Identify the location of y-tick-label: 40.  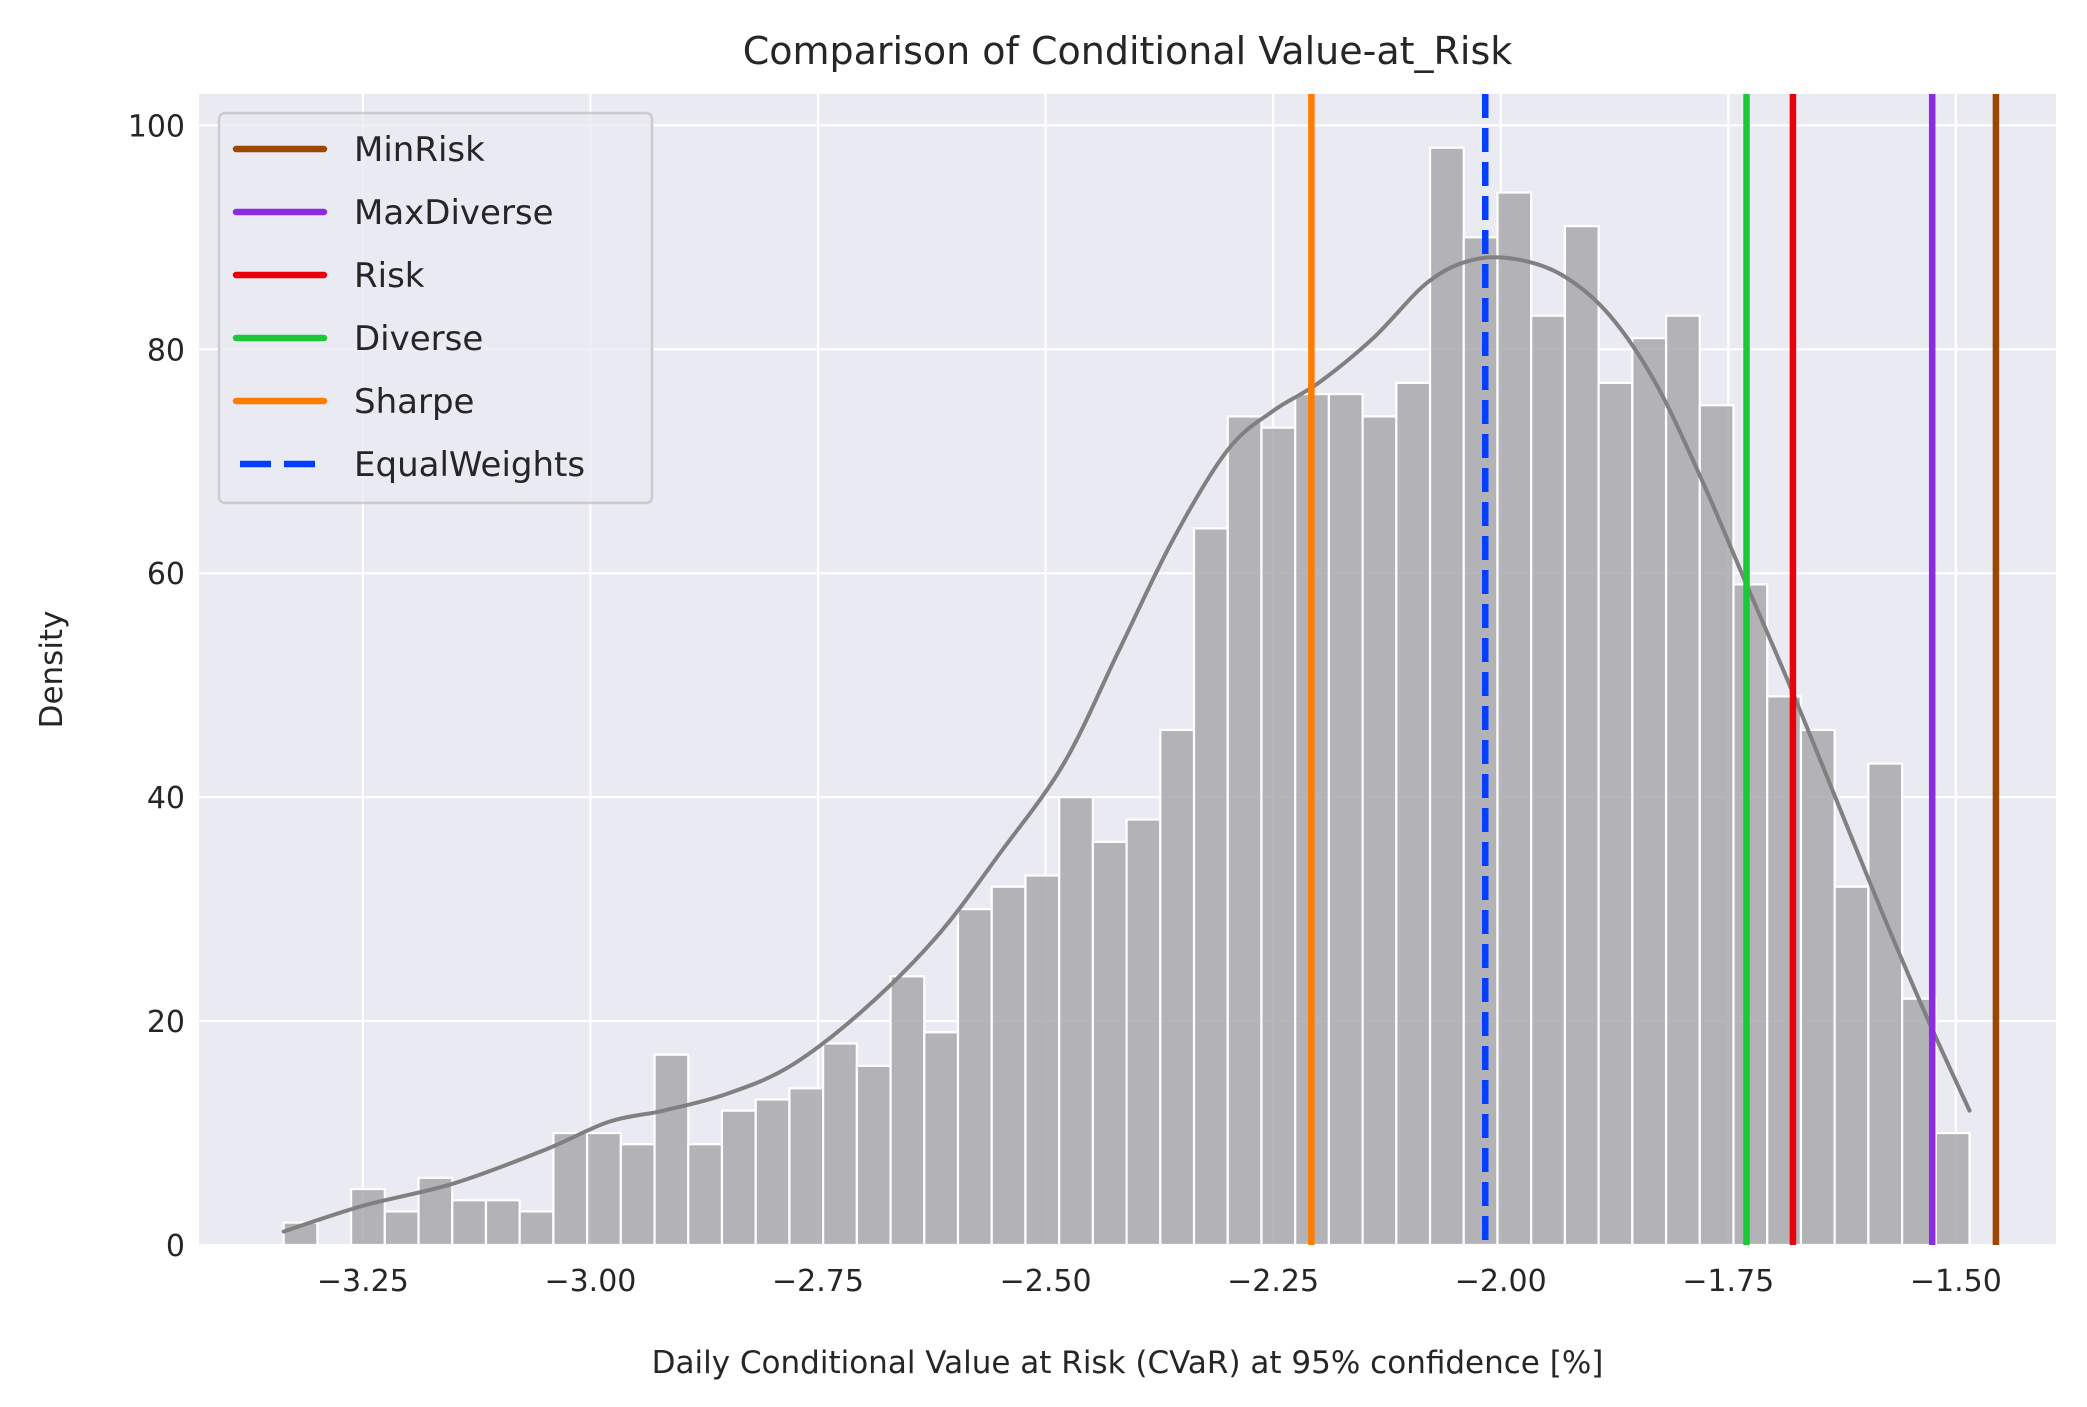
(166, 798).